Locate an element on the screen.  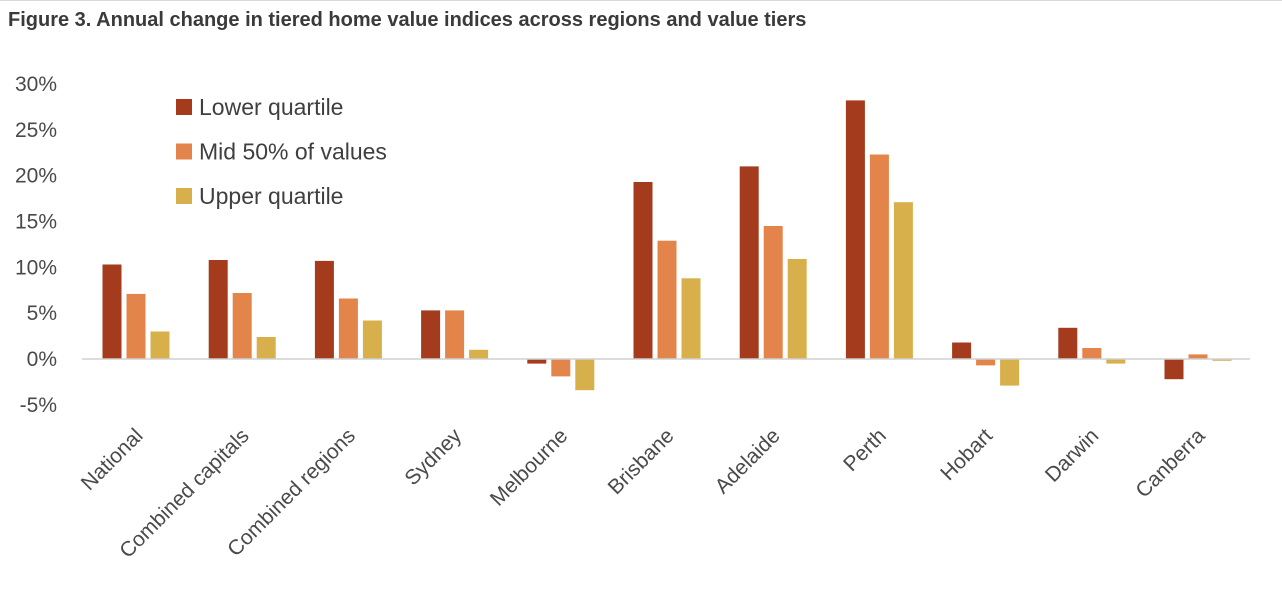
bar-combined-regions-upper-quartile is located at coordinates (372, 339).